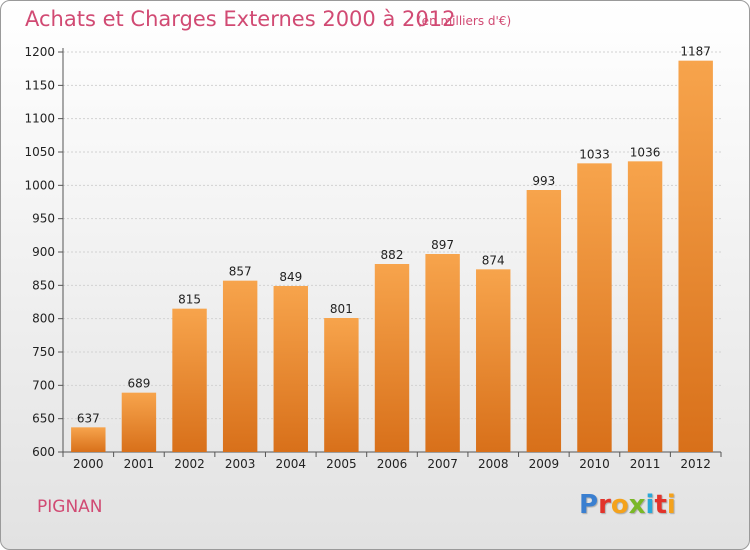 This screenshot has width=750, height=550. What do you see at coordinates (544, 464) in the screenshot?
I see `x-tick-label: 2009` at bounding box center [544, 464].